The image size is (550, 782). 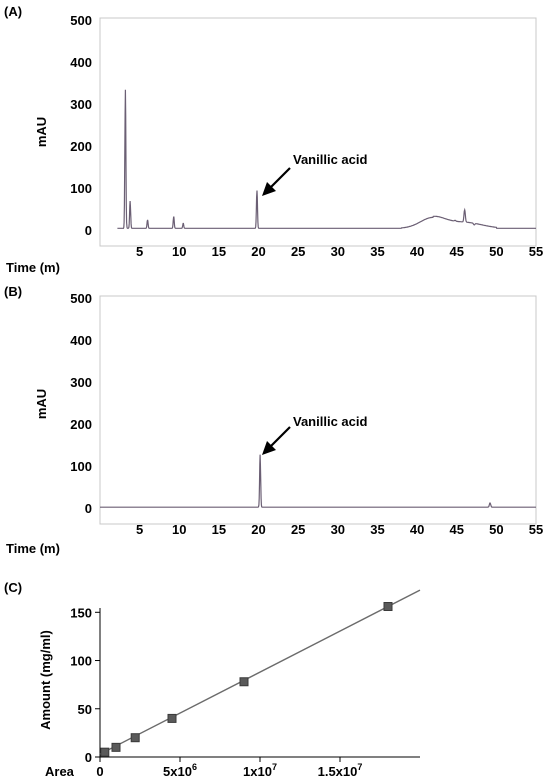 What do you see at coordinates (280, 437) in the screenshot?
I see `annotation-arrow-b` at bounding box center [280, 437].